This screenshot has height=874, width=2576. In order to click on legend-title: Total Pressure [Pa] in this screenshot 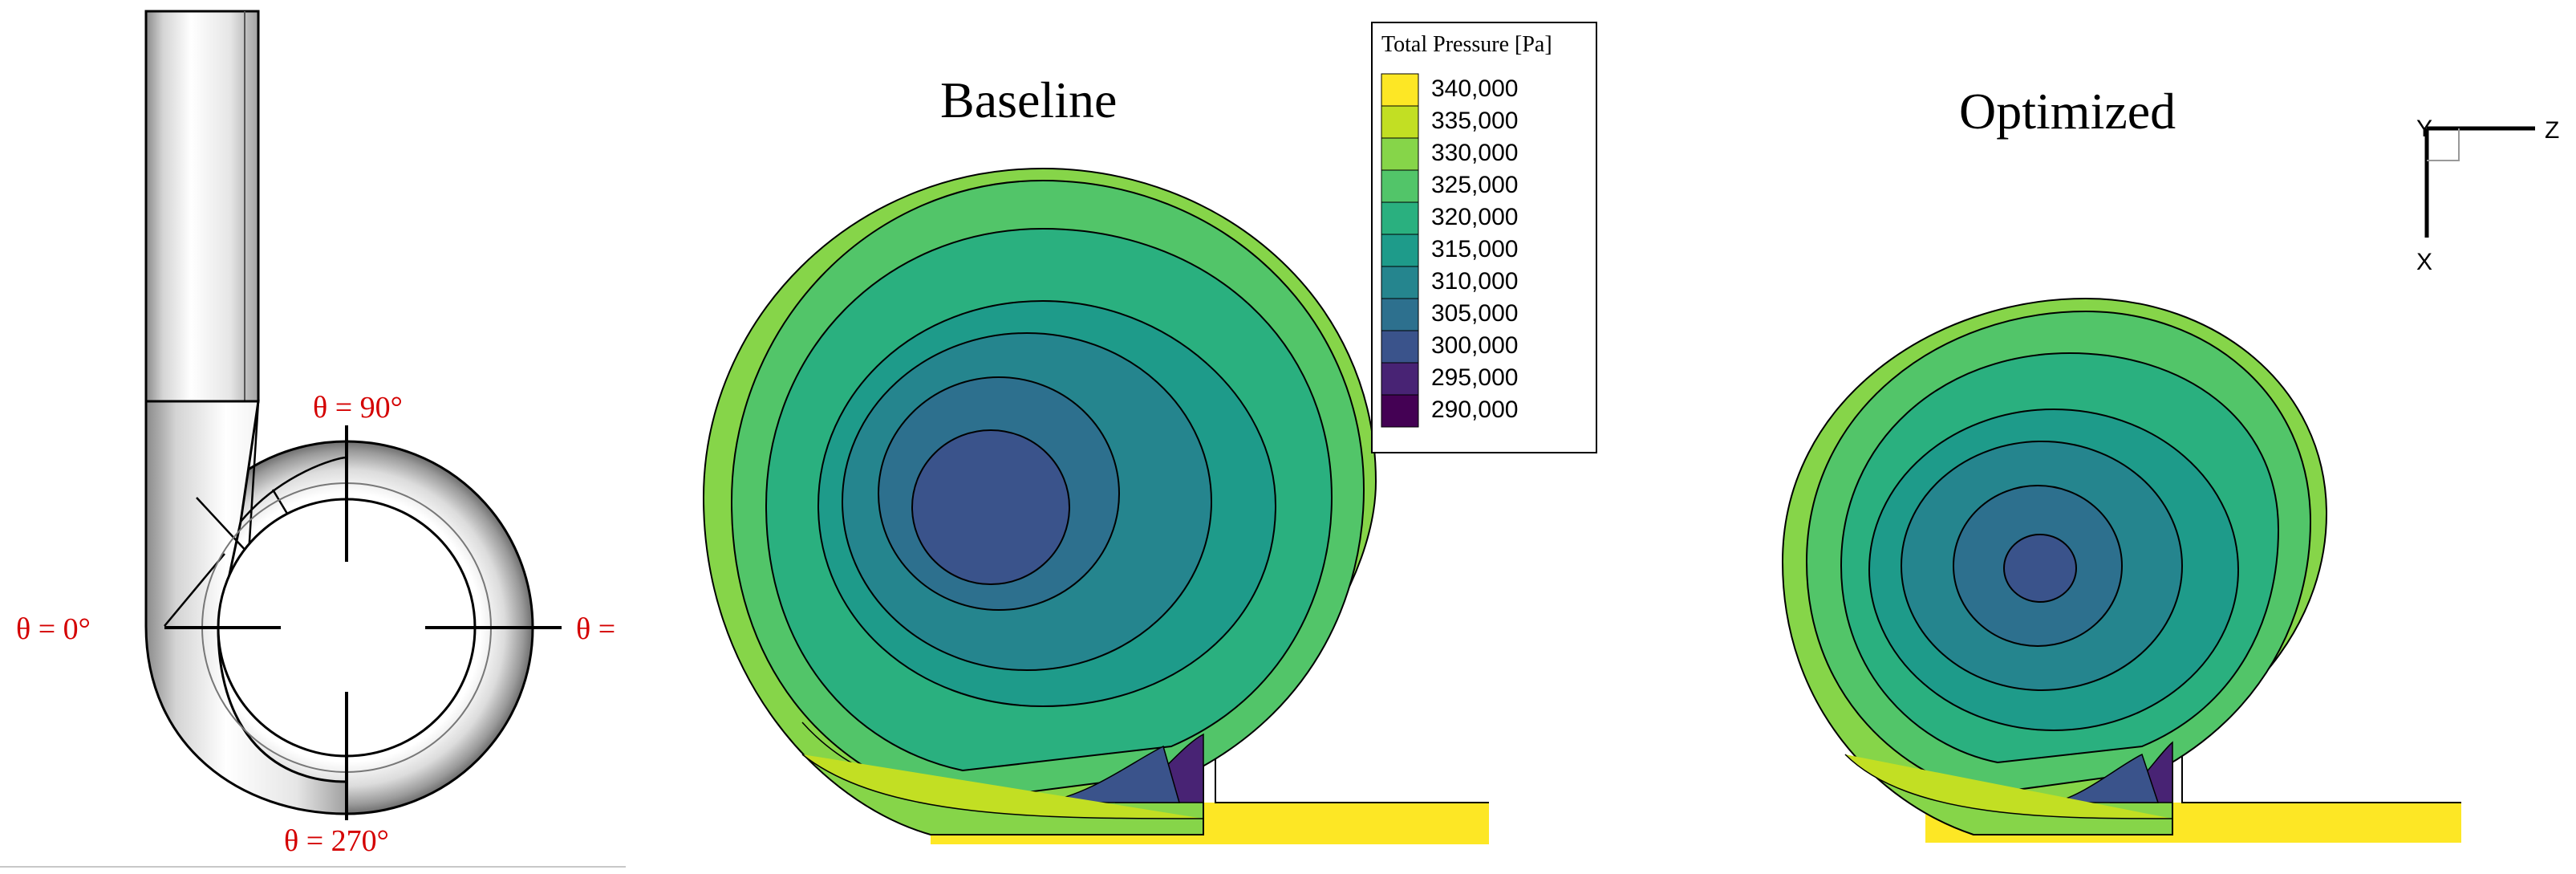, I will do `click(1466, 44)`.